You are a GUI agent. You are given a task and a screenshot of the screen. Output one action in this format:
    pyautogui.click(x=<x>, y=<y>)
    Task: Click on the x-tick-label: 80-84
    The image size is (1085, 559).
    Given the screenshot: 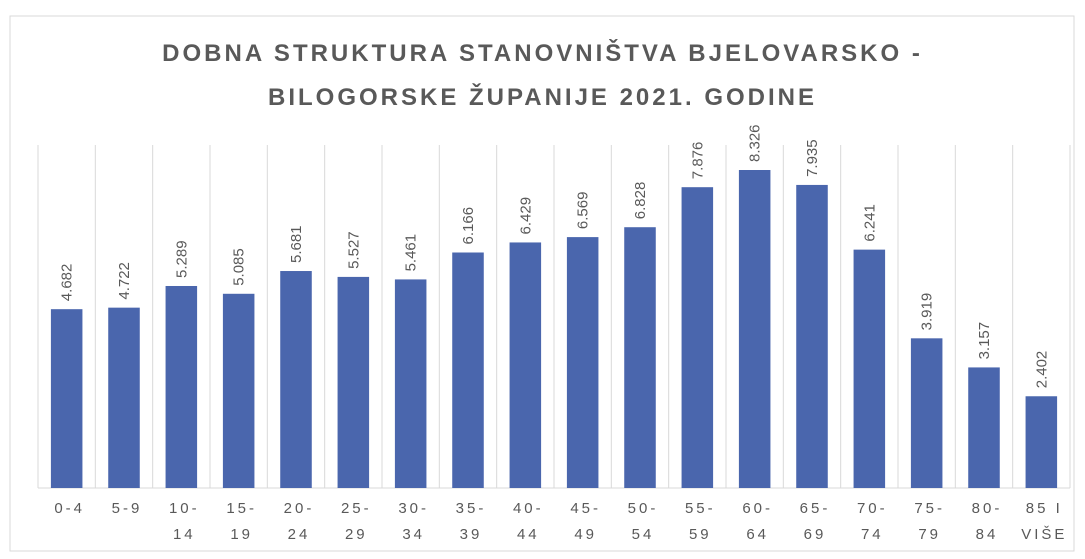 What is the action you would take?
    pyautogui.click(x=987, y=521)
    